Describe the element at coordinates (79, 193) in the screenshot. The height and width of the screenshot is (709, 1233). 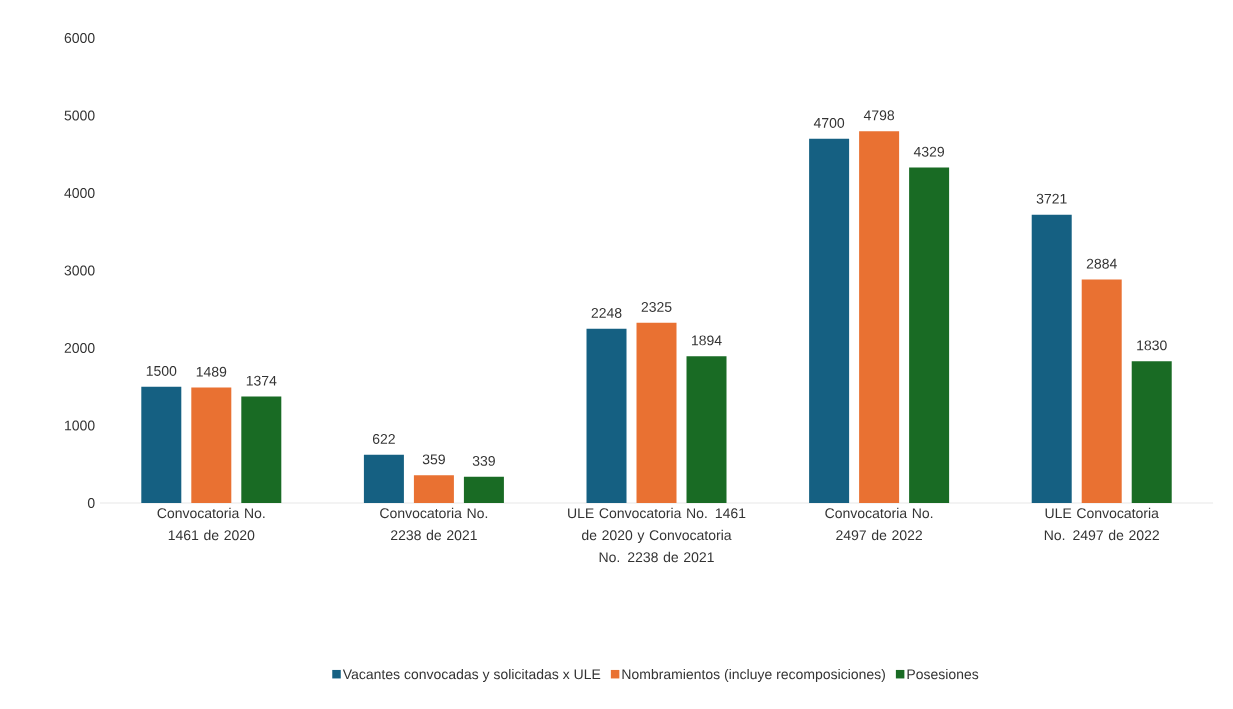
I see `y-tick-label: 4000` at that location.